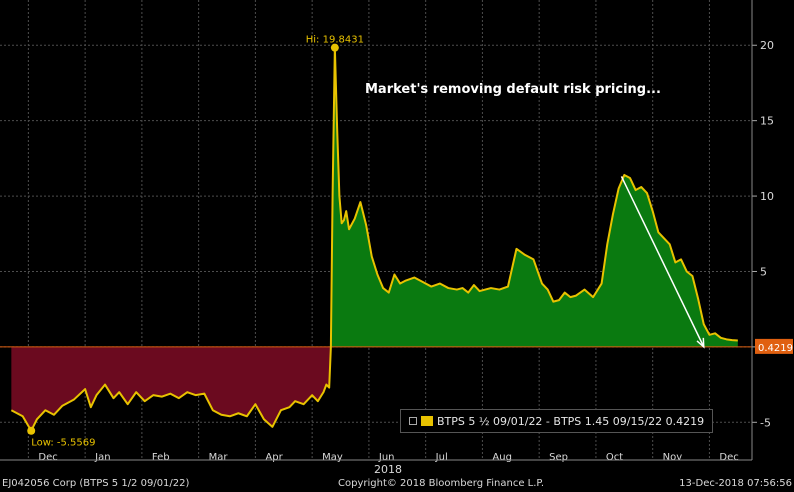  I want to click on high-label: Hi: 19.8431, so click(335, 40).